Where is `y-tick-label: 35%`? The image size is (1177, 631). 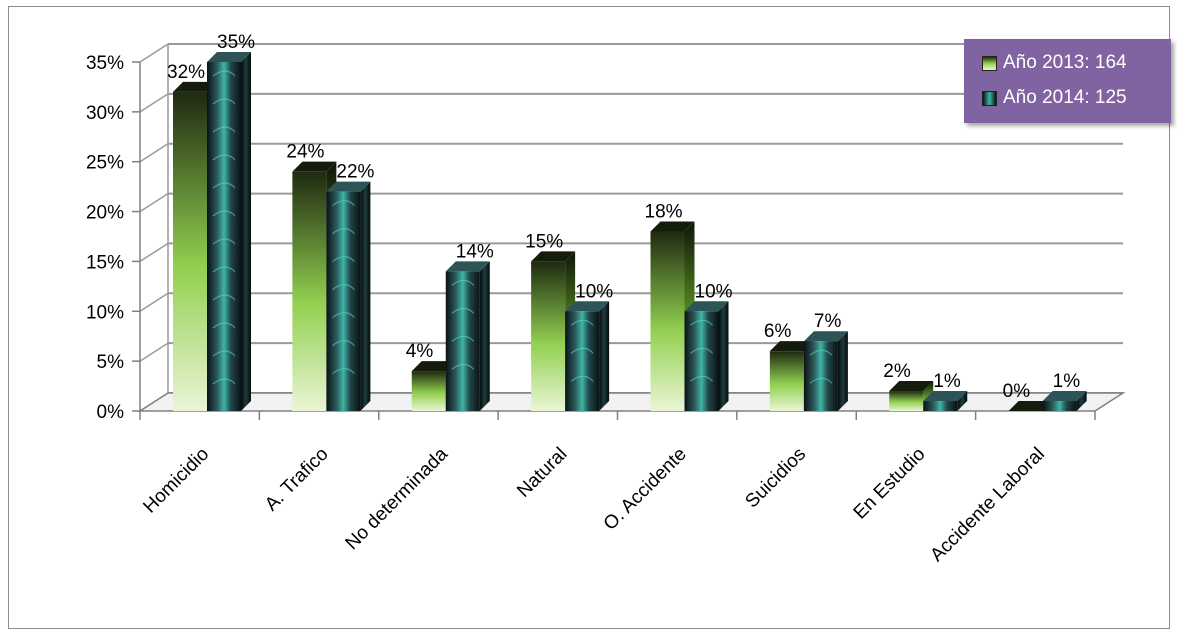 y-tick-label: 35% is located at coordinates (105, 63).